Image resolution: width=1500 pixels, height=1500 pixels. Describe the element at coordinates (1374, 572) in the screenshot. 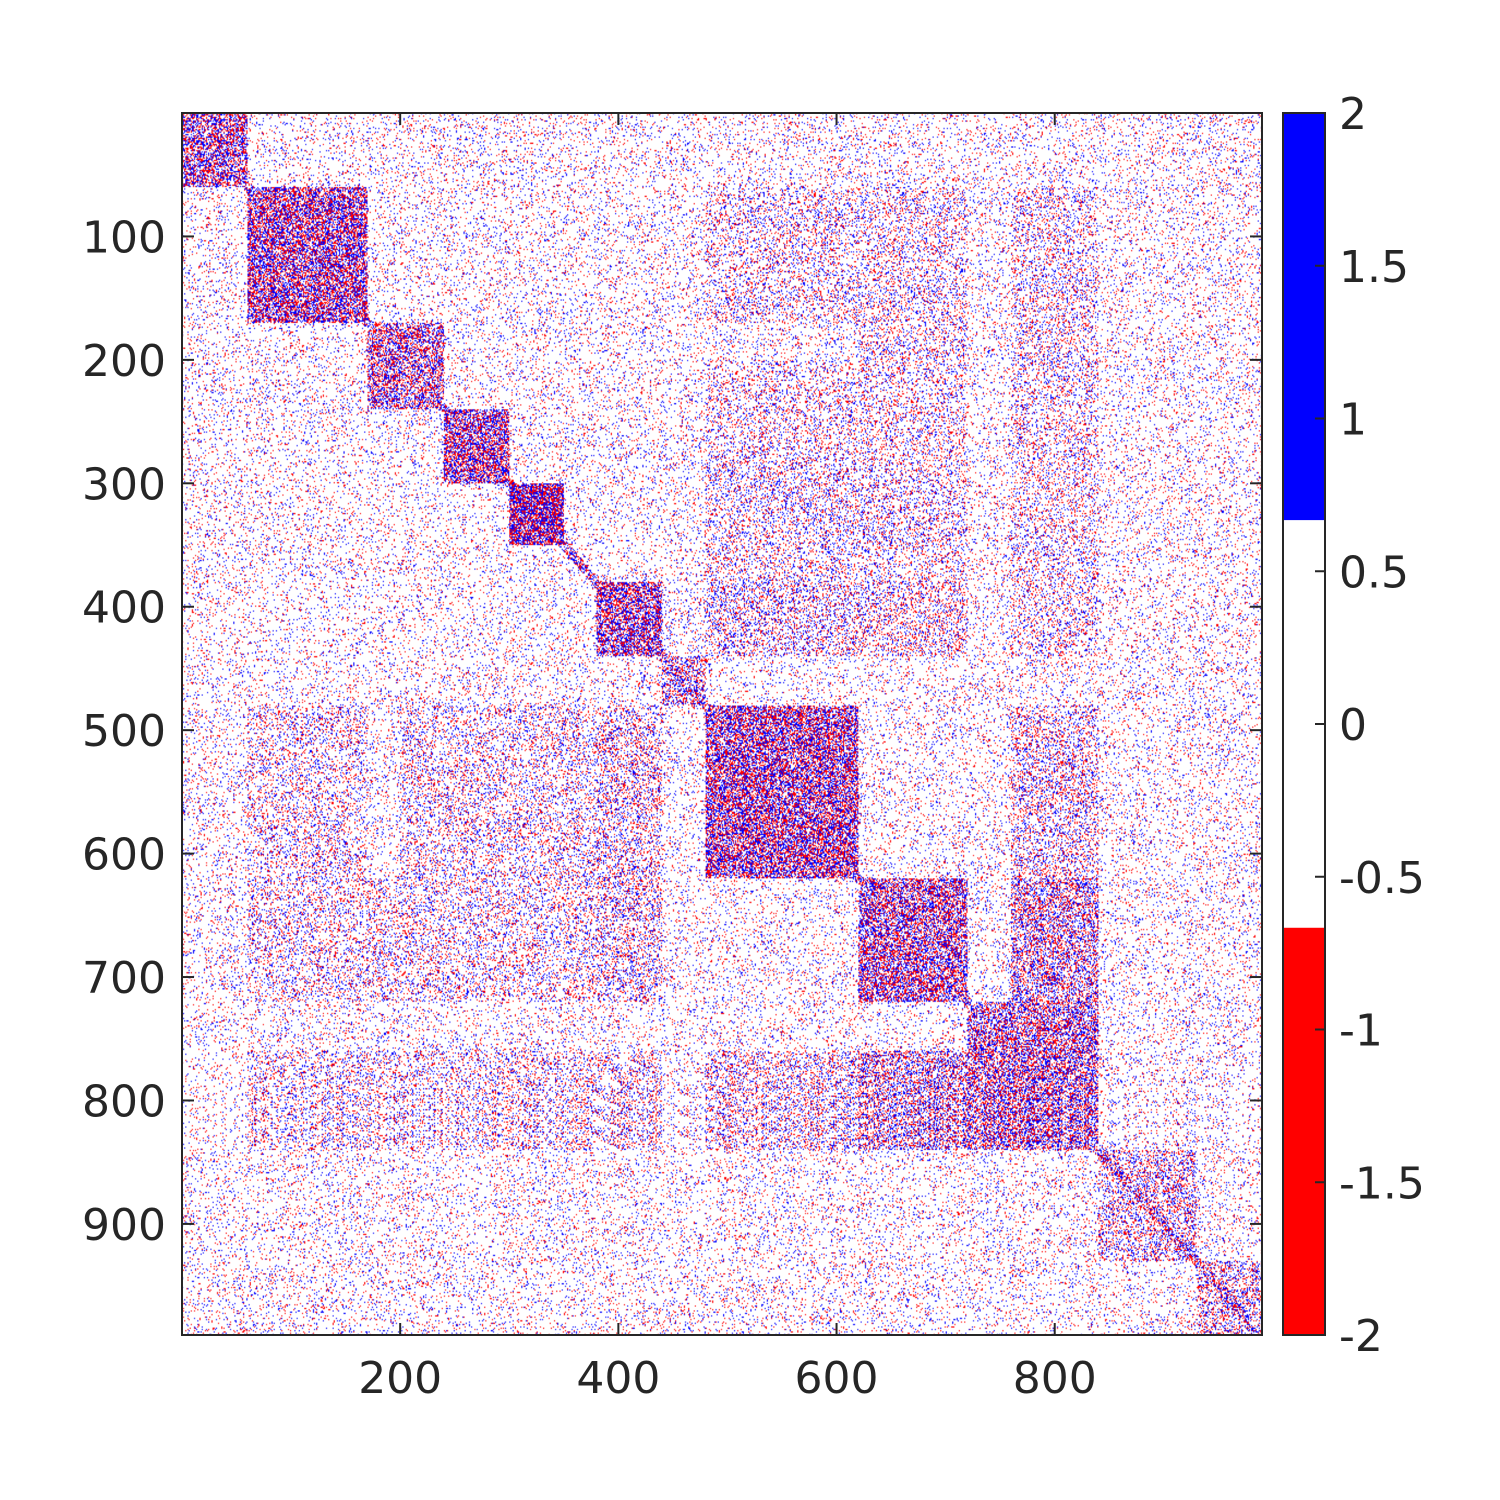

I see `colorbar-tick-label: 0.5` at that location.